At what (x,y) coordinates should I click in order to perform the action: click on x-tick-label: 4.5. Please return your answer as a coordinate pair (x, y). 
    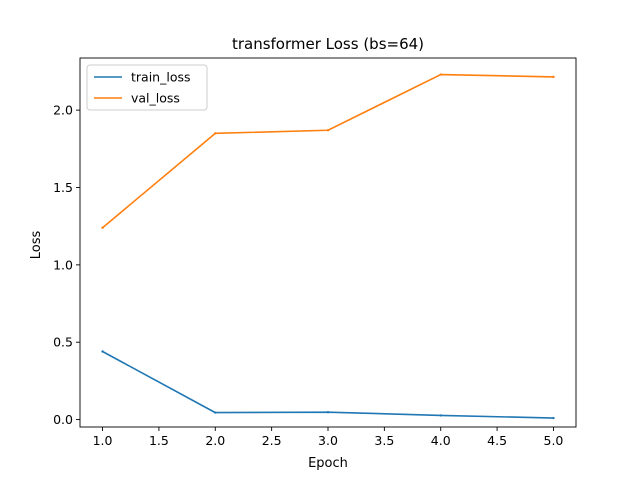
    Looking at the image, I should click on (497, 440).